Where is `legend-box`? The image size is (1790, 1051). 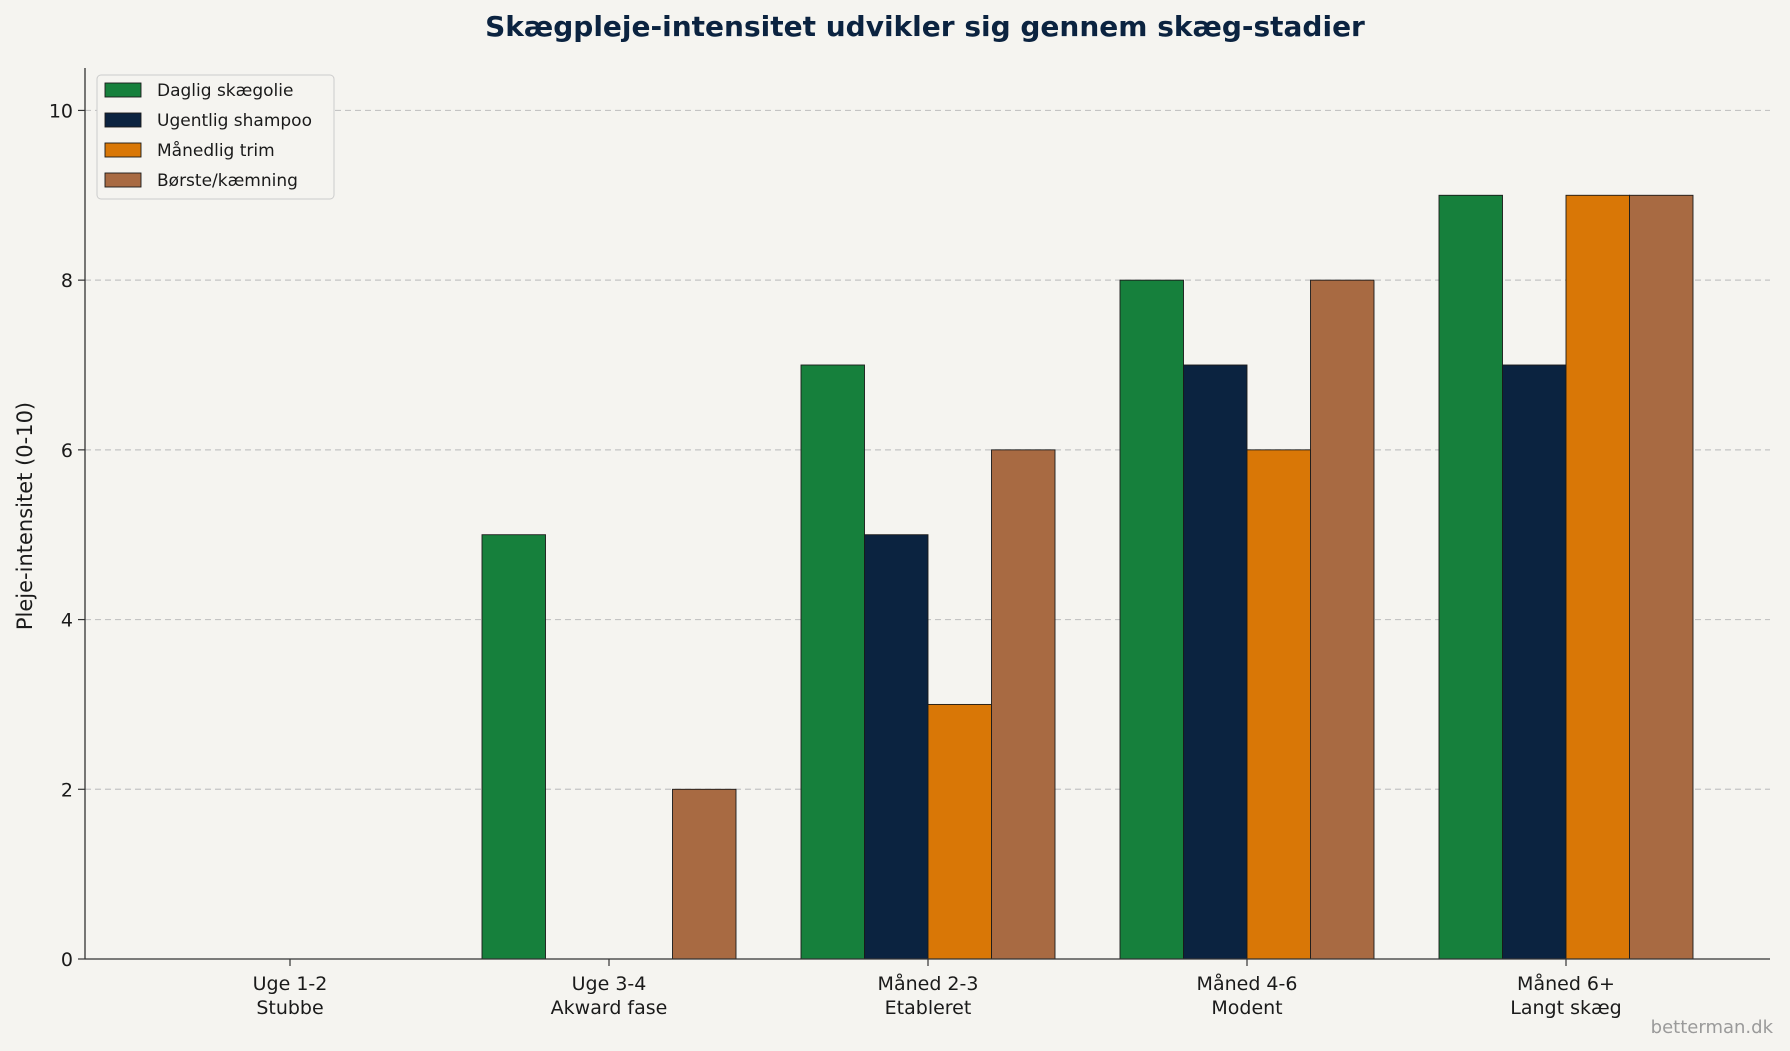 legend-box is located at coordinates (215, 137).